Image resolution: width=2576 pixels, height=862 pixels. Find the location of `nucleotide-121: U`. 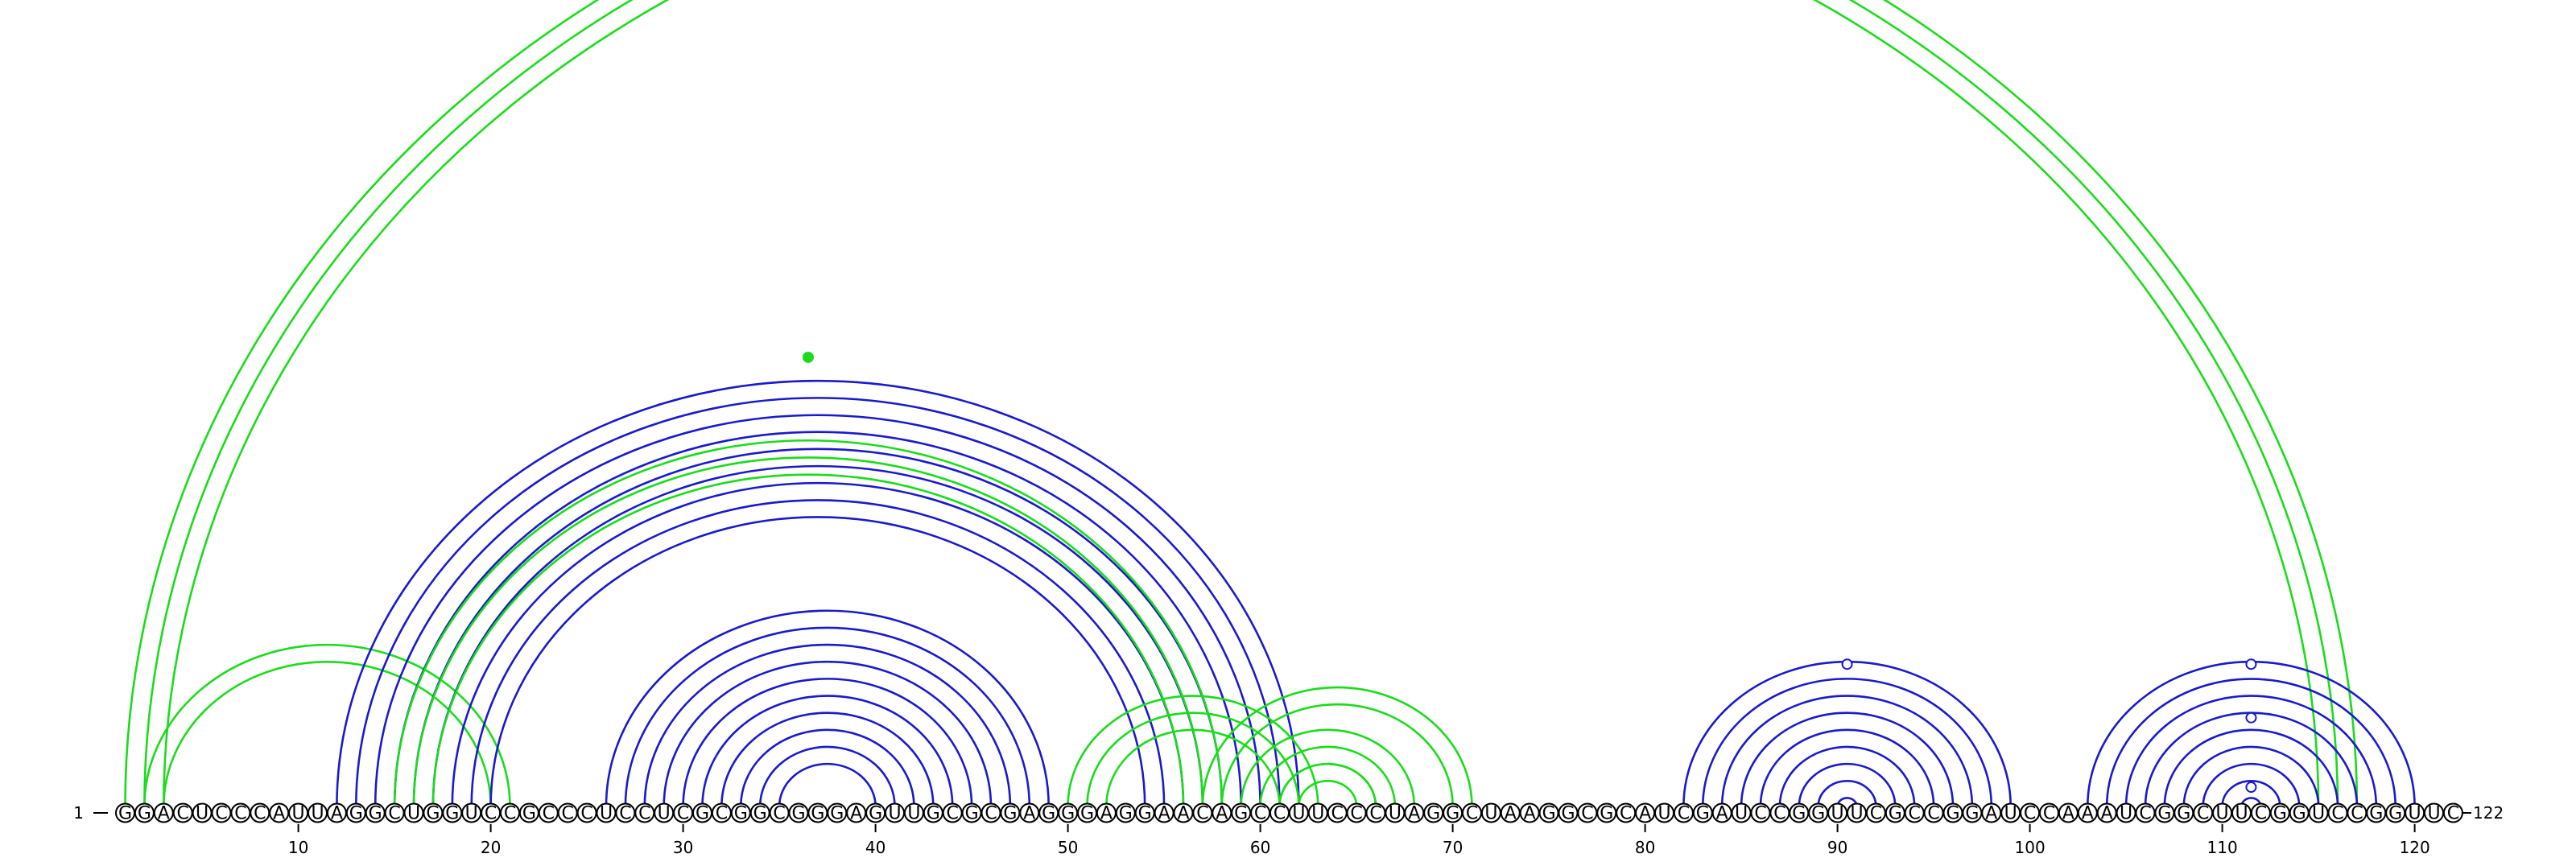

nucleotide-121: U is located at coordinates (2434, 813).